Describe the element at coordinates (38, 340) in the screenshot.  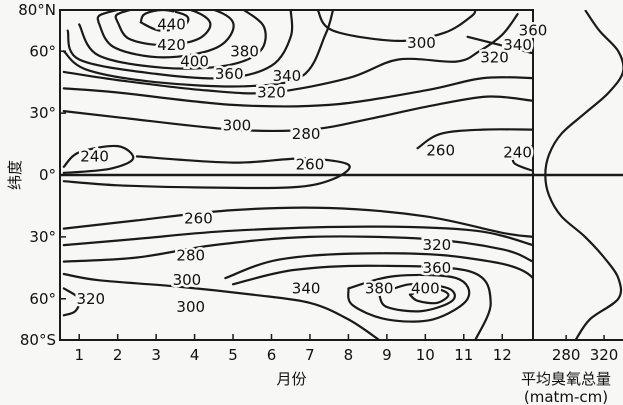
I see `y-tick-label: 80°S` at that location.